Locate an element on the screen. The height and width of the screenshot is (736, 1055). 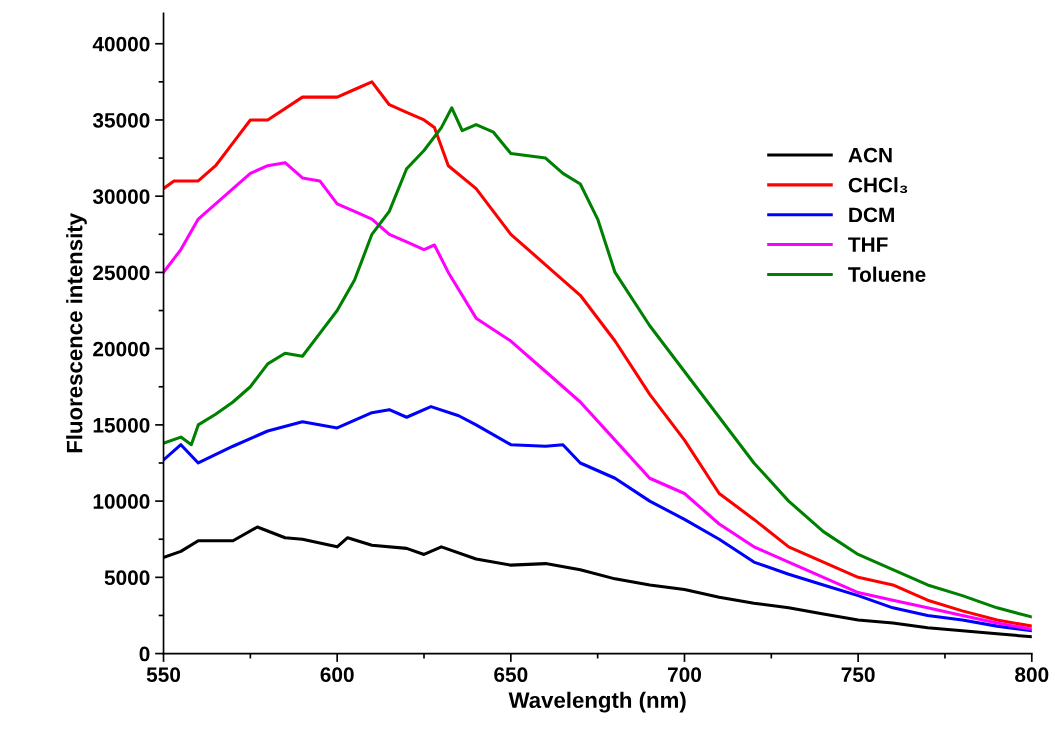
y-tick-label: 10000 is located at coordinates (121, 501).